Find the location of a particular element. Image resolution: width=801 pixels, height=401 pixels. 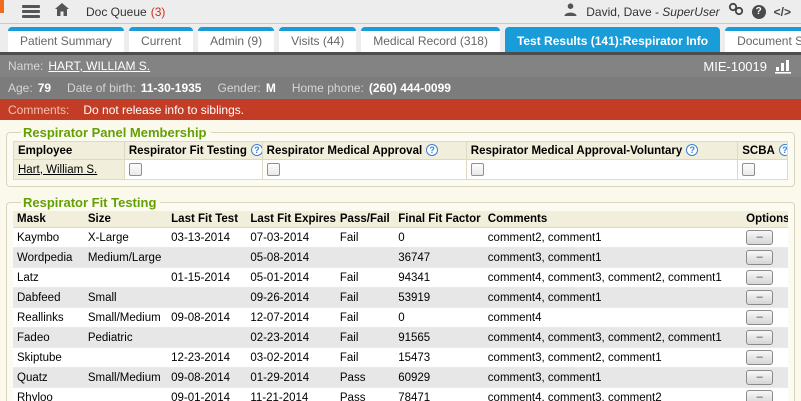

checkbox-respirator-fit-testing is located at coordinates (135, 169).